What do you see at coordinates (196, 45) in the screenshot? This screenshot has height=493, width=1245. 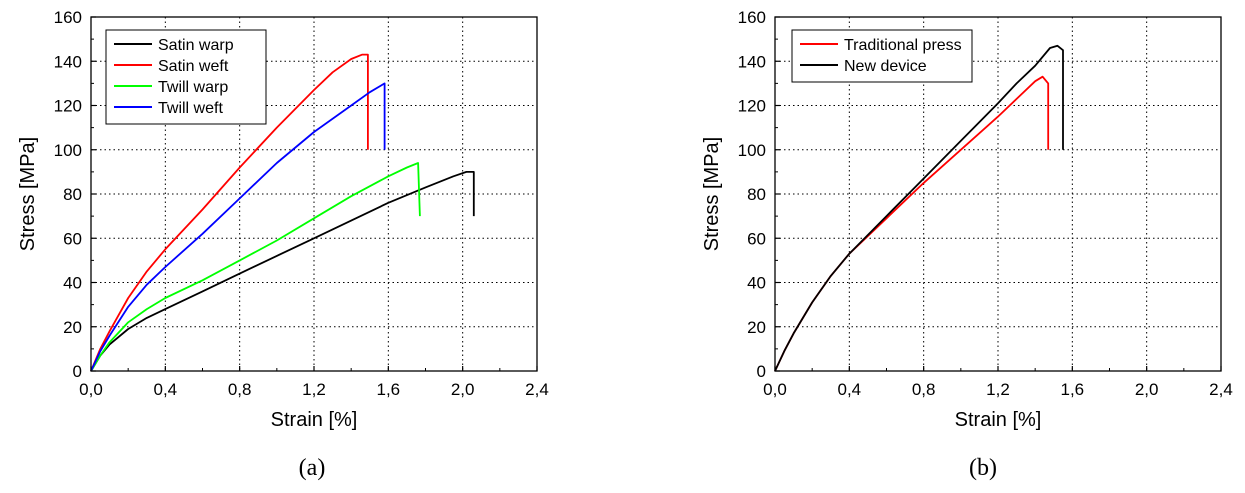 I see `legend-label: Satin warp` at bounding box center [196, 45].